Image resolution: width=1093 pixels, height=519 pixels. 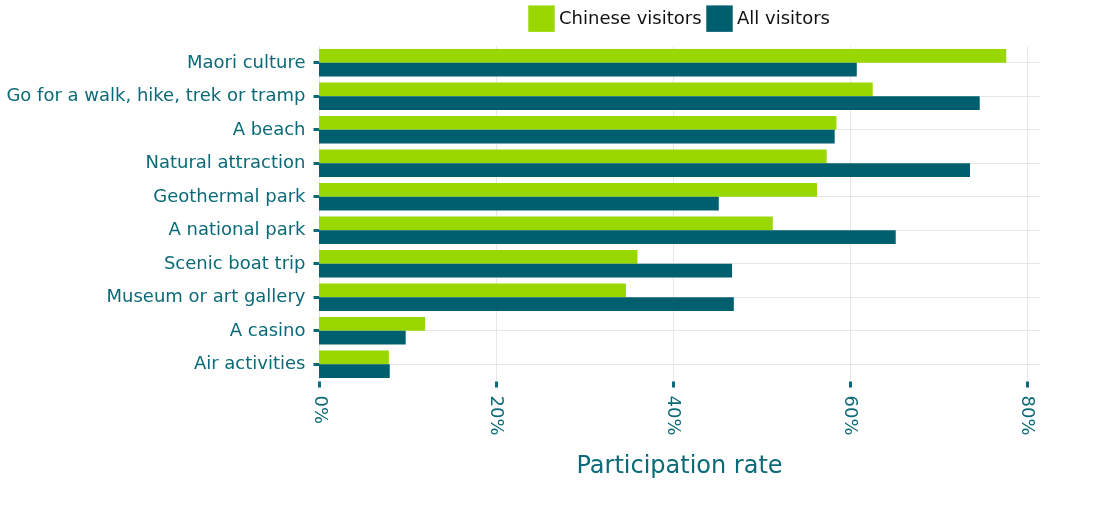 I want to click on x-tick-label: 60%, so click(x=852, y=415).